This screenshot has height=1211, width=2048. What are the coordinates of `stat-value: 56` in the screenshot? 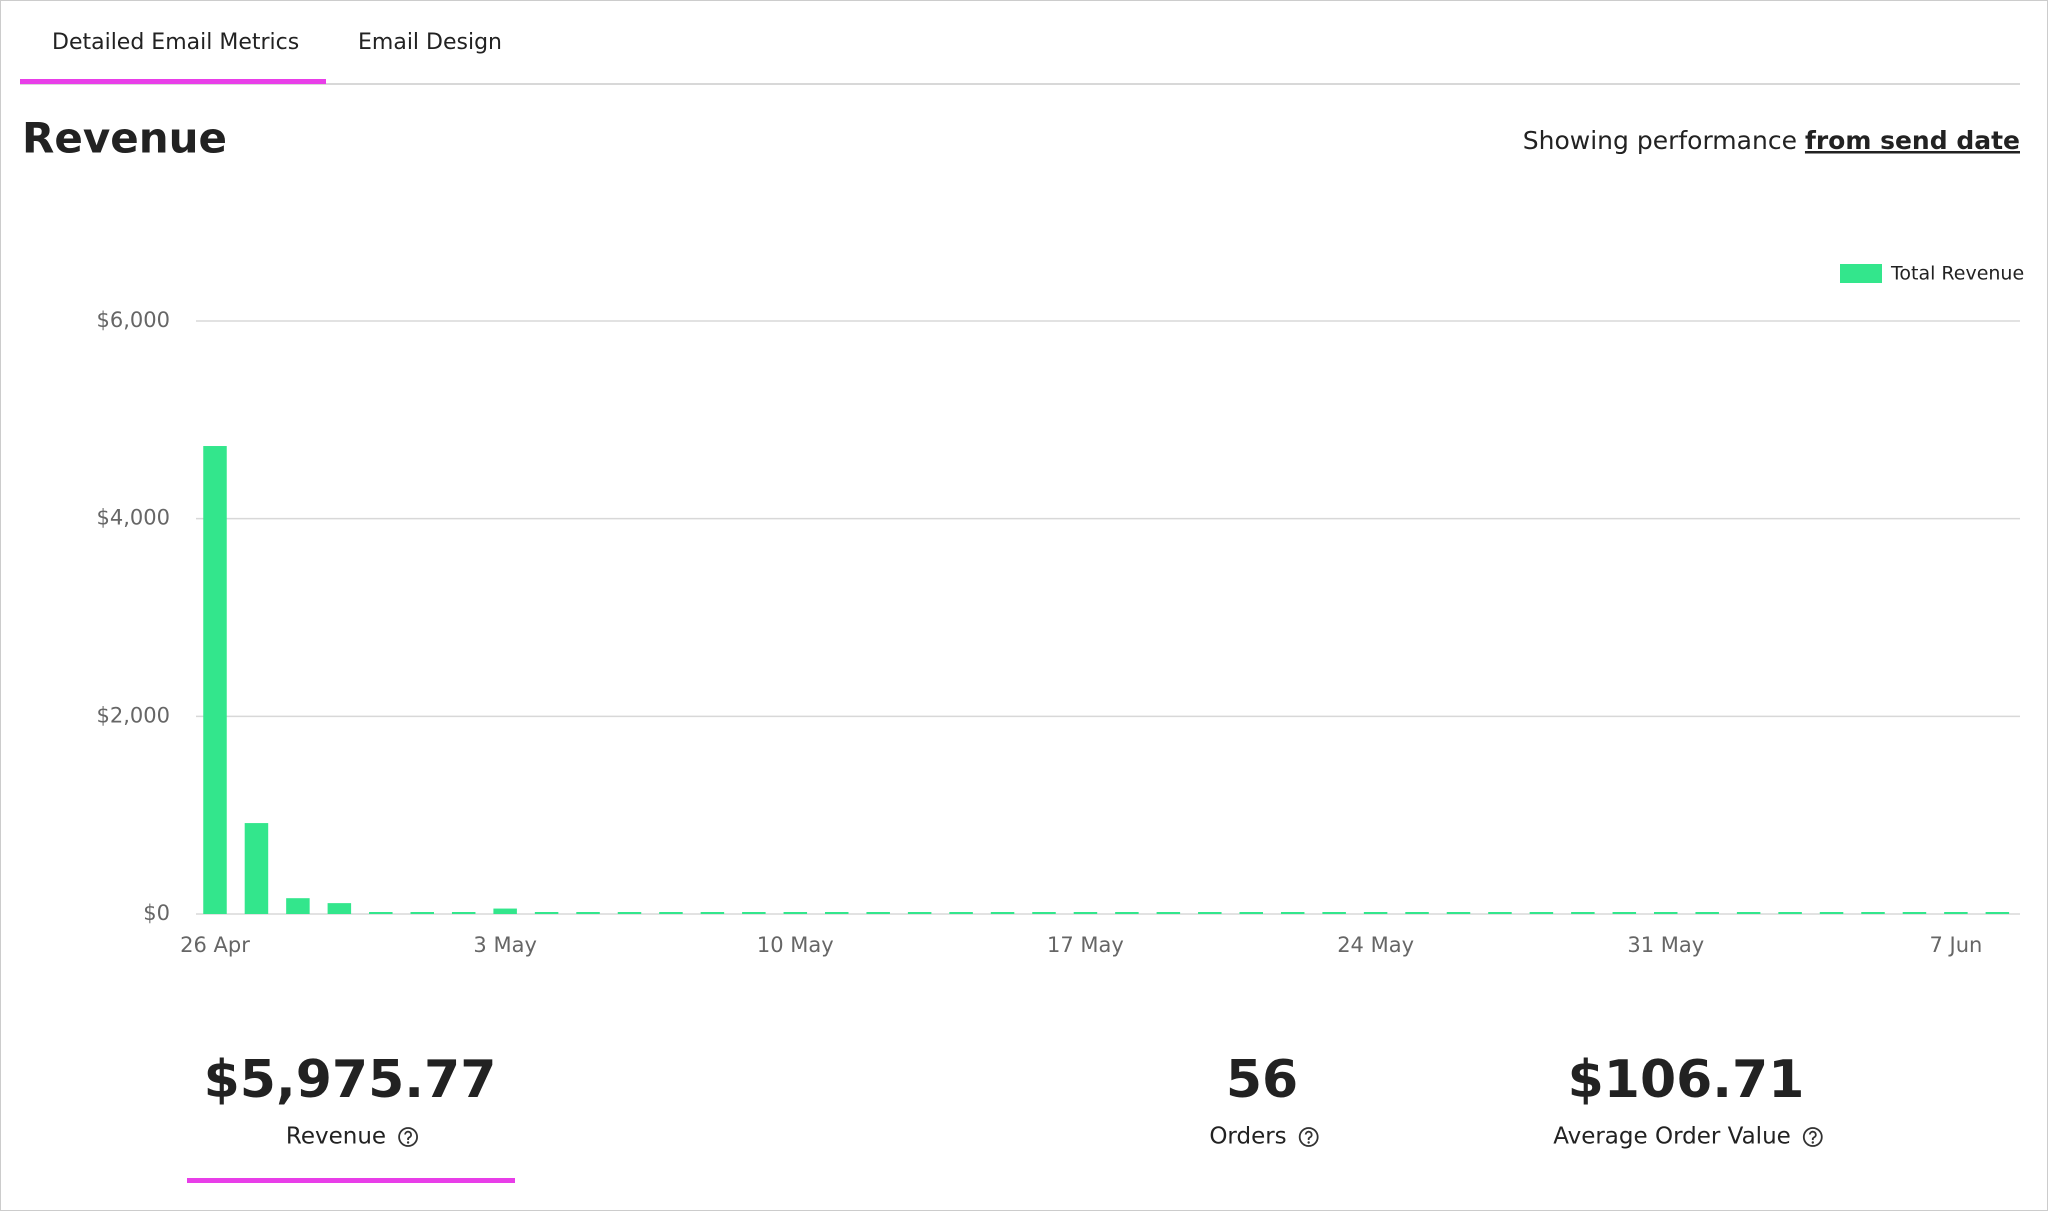 It's located at (1262, 1080).